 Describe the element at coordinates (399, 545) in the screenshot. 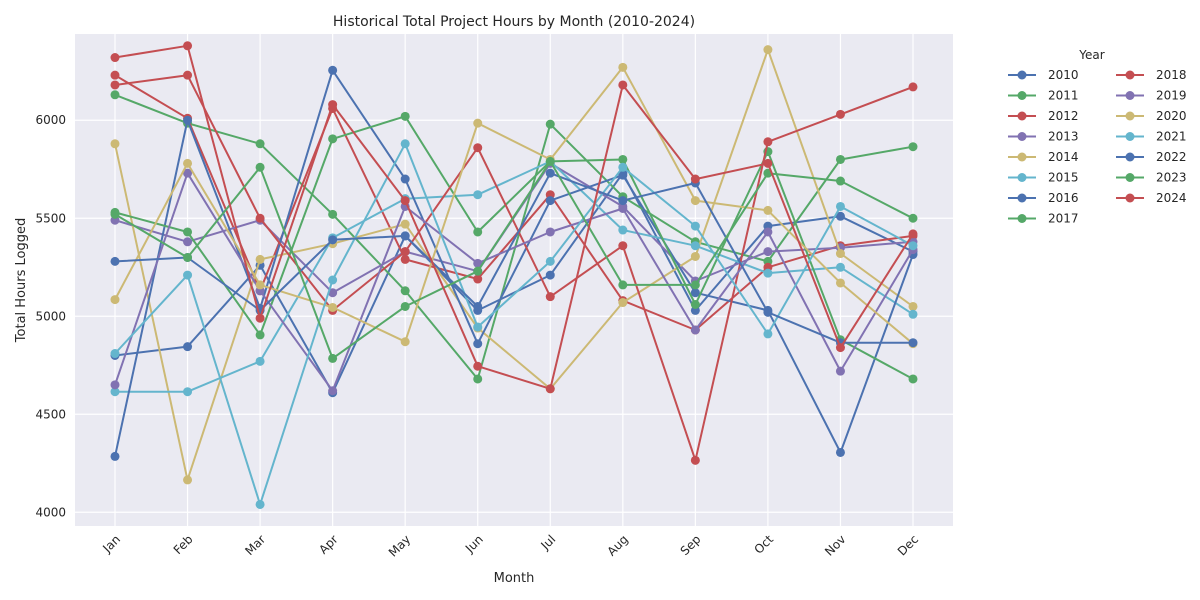

I see `x-tick-label: May` at that location.